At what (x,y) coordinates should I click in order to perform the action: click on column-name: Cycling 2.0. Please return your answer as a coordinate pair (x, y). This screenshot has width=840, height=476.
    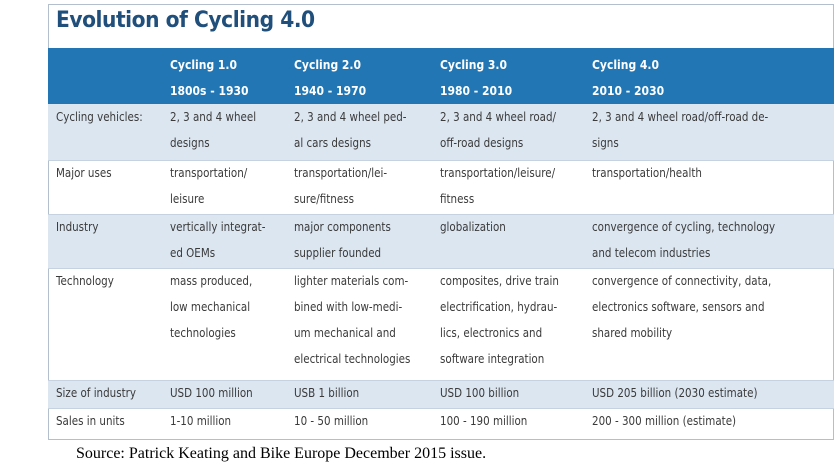
    Looking at the image, I should click on (328, 65).